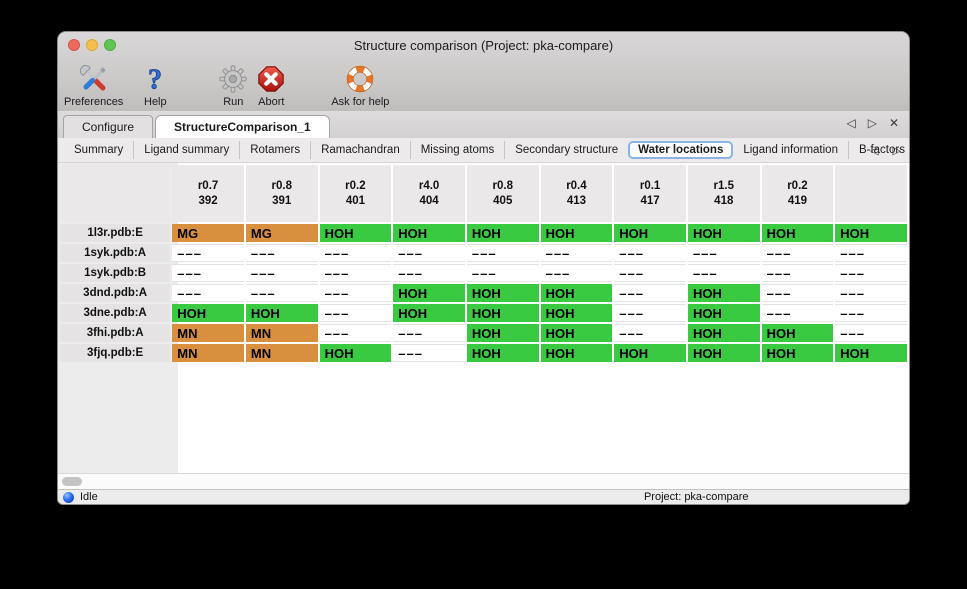 This screenshot has height=589, width=967. What do you see at coordinates (74, 45) in the screenshot?
I see `close-window-button` at bounding box center [74, 45].